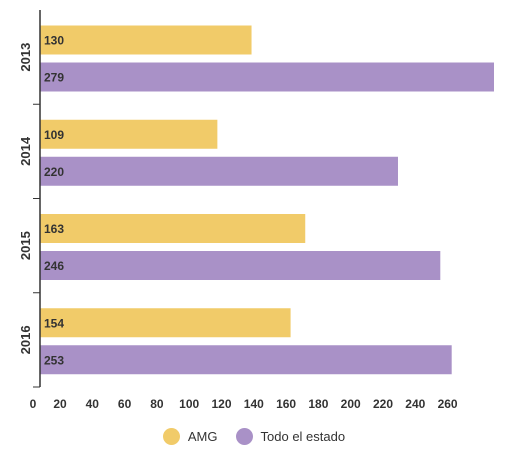 This screenshot has width=508, height=465. I want to click on x-tick-label: 260, so click(448, 404).